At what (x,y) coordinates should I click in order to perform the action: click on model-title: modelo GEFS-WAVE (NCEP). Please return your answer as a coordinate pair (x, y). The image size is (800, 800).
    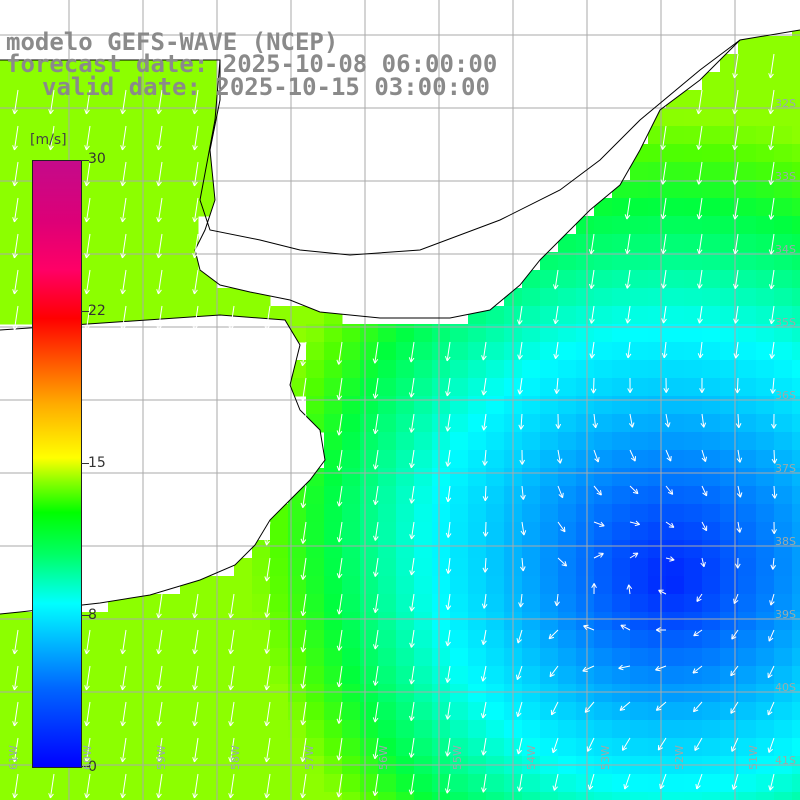
    Looking at the image, I should click on (172, 42).